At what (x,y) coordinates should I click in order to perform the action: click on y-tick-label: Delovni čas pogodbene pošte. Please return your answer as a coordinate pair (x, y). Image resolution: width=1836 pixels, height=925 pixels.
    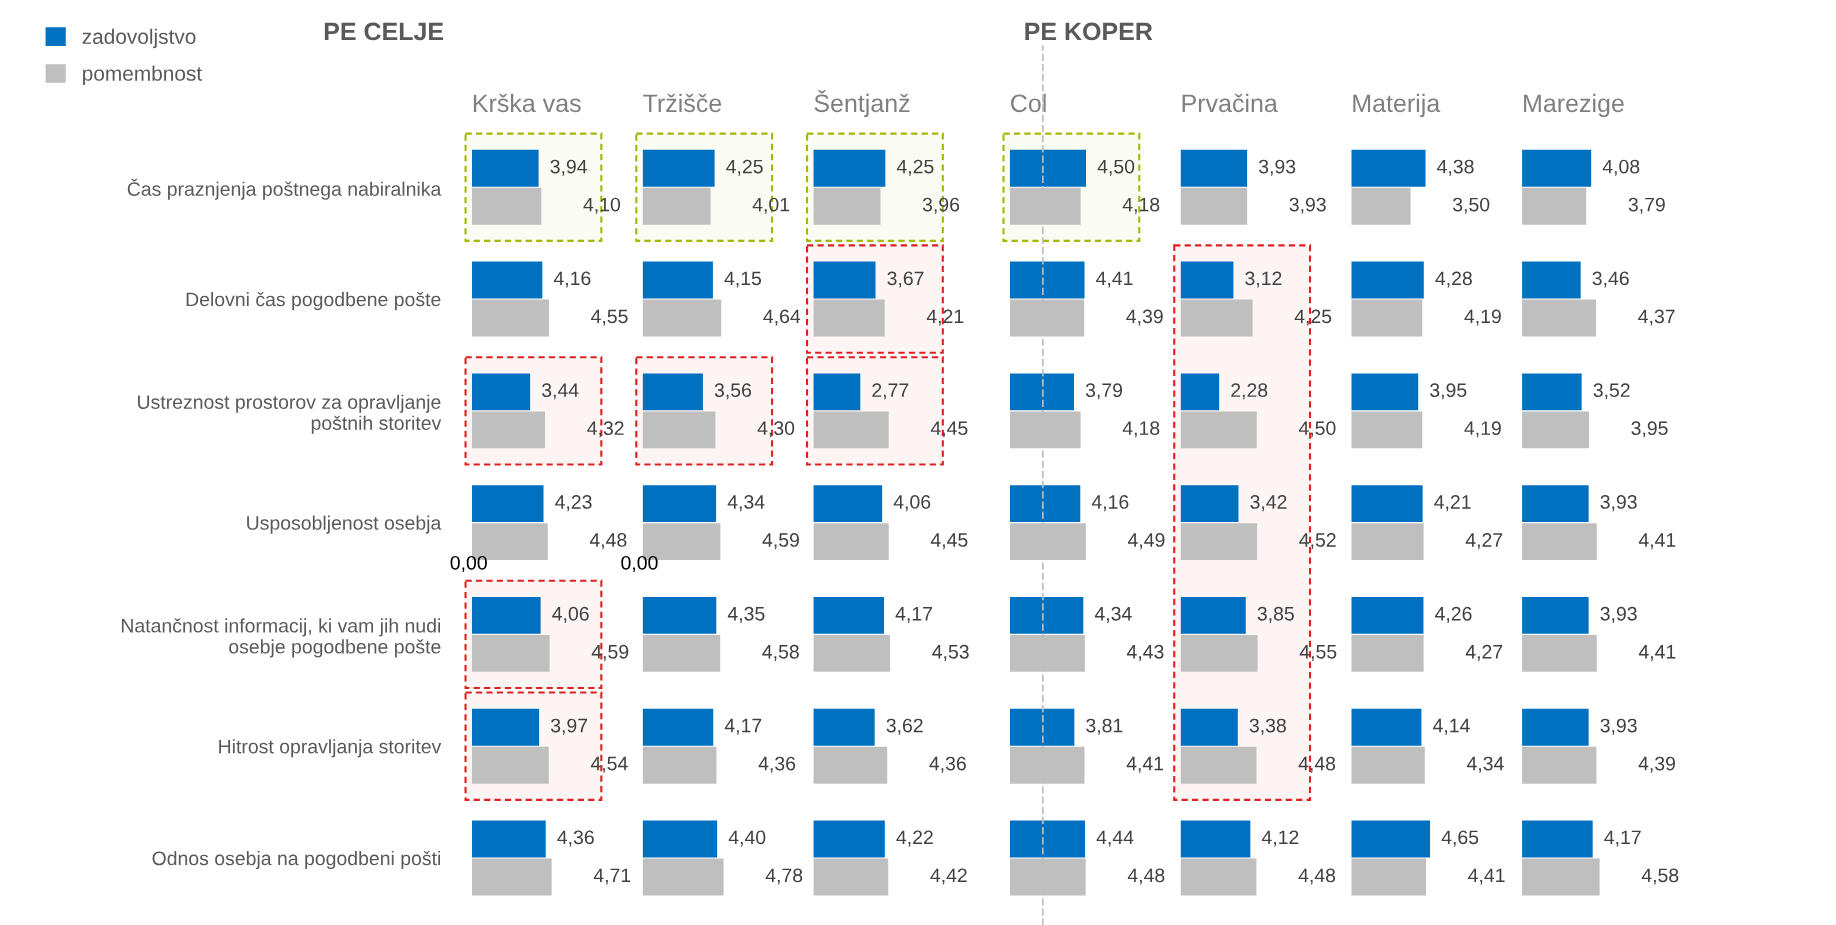
    Looking at the image, I should click on (313, 301).